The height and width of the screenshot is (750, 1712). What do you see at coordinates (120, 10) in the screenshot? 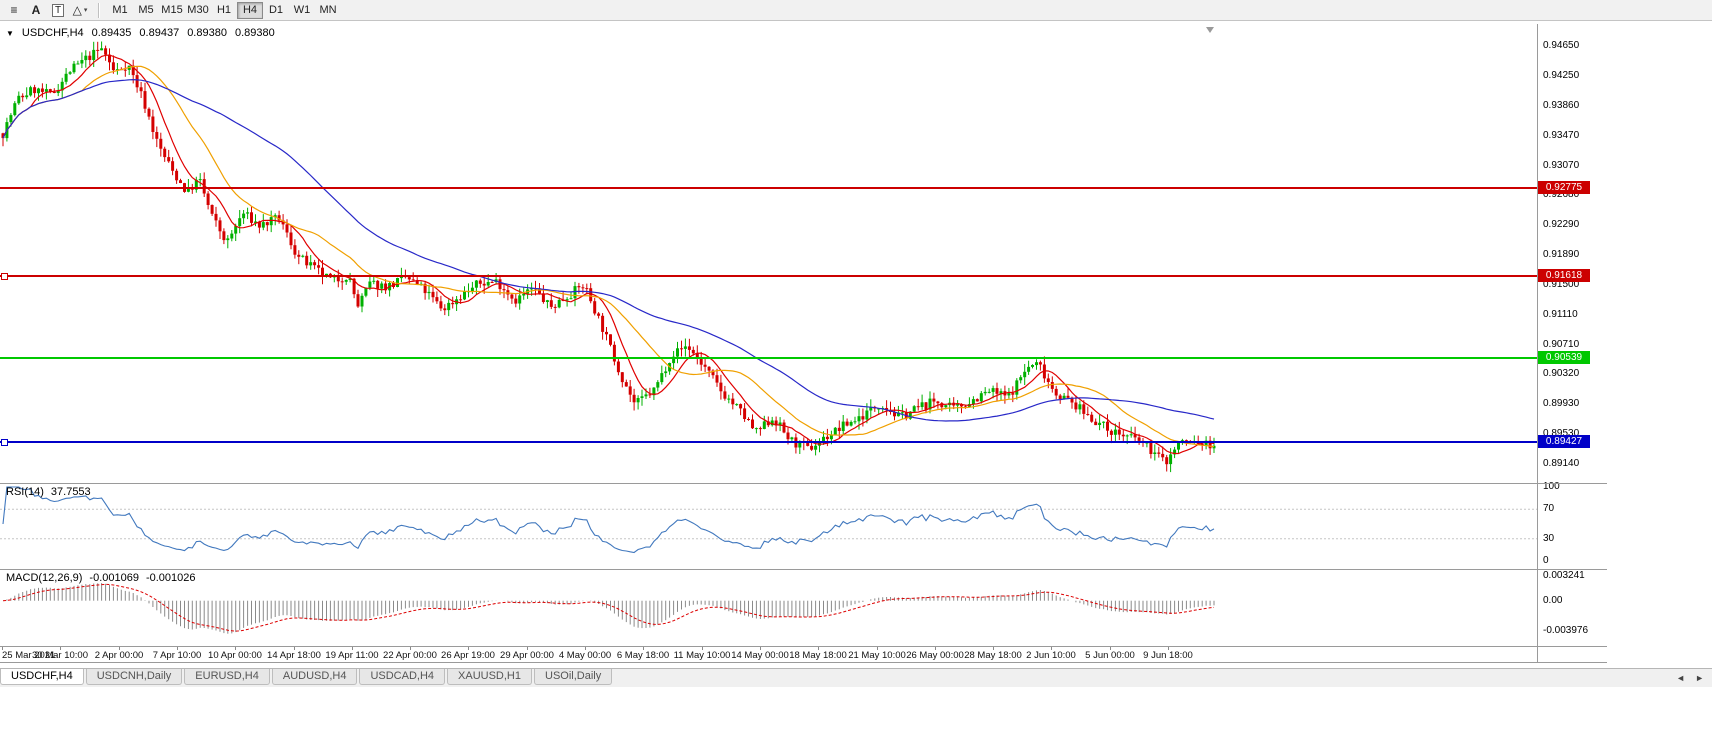
I see `timeframe-button-m1: M1` at bounding box center [120, 10].